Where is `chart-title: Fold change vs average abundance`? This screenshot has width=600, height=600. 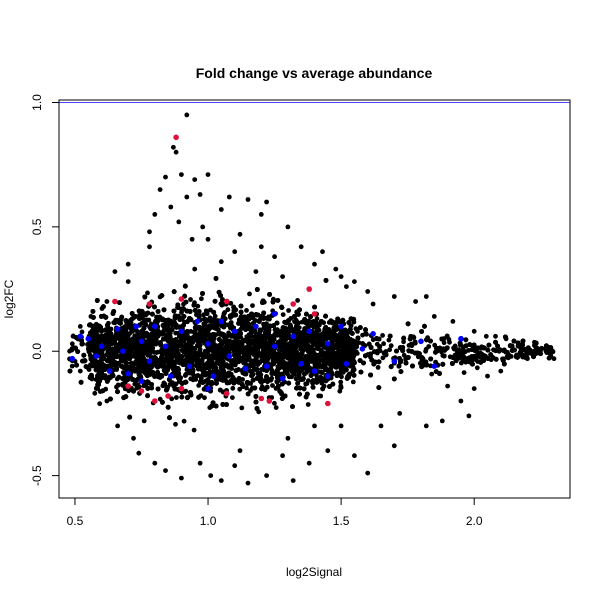 chart-title: Fold change vs average abundance is located at coordinates (314, 73).